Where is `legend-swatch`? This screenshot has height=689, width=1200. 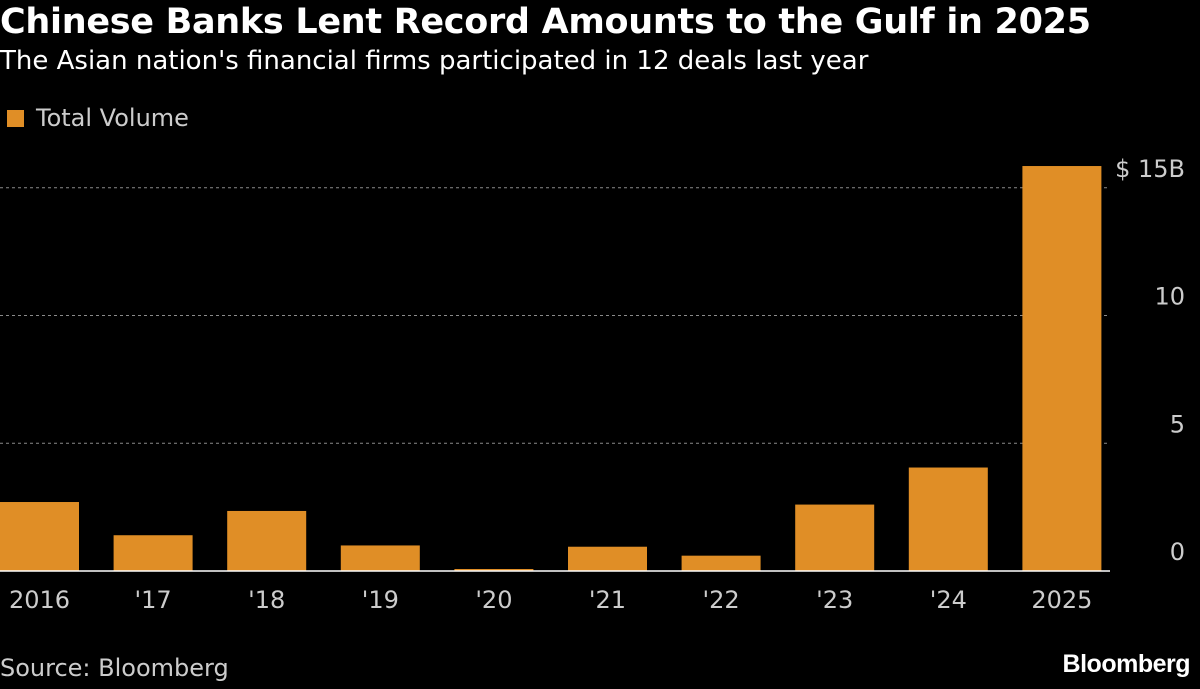 legend-swatch is located at coordinates (15, 118).